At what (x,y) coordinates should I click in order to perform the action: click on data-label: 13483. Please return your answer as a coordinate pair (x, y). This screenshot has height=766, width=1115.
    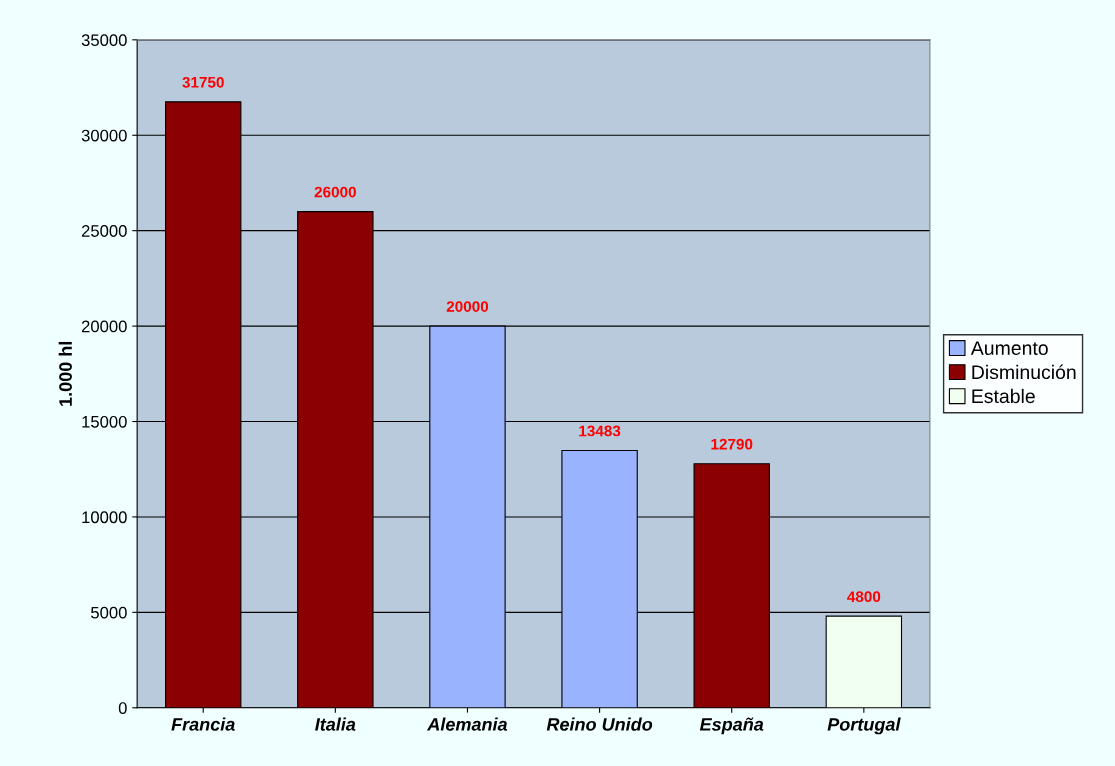
    Looking at the image, I should click on (600, 431).